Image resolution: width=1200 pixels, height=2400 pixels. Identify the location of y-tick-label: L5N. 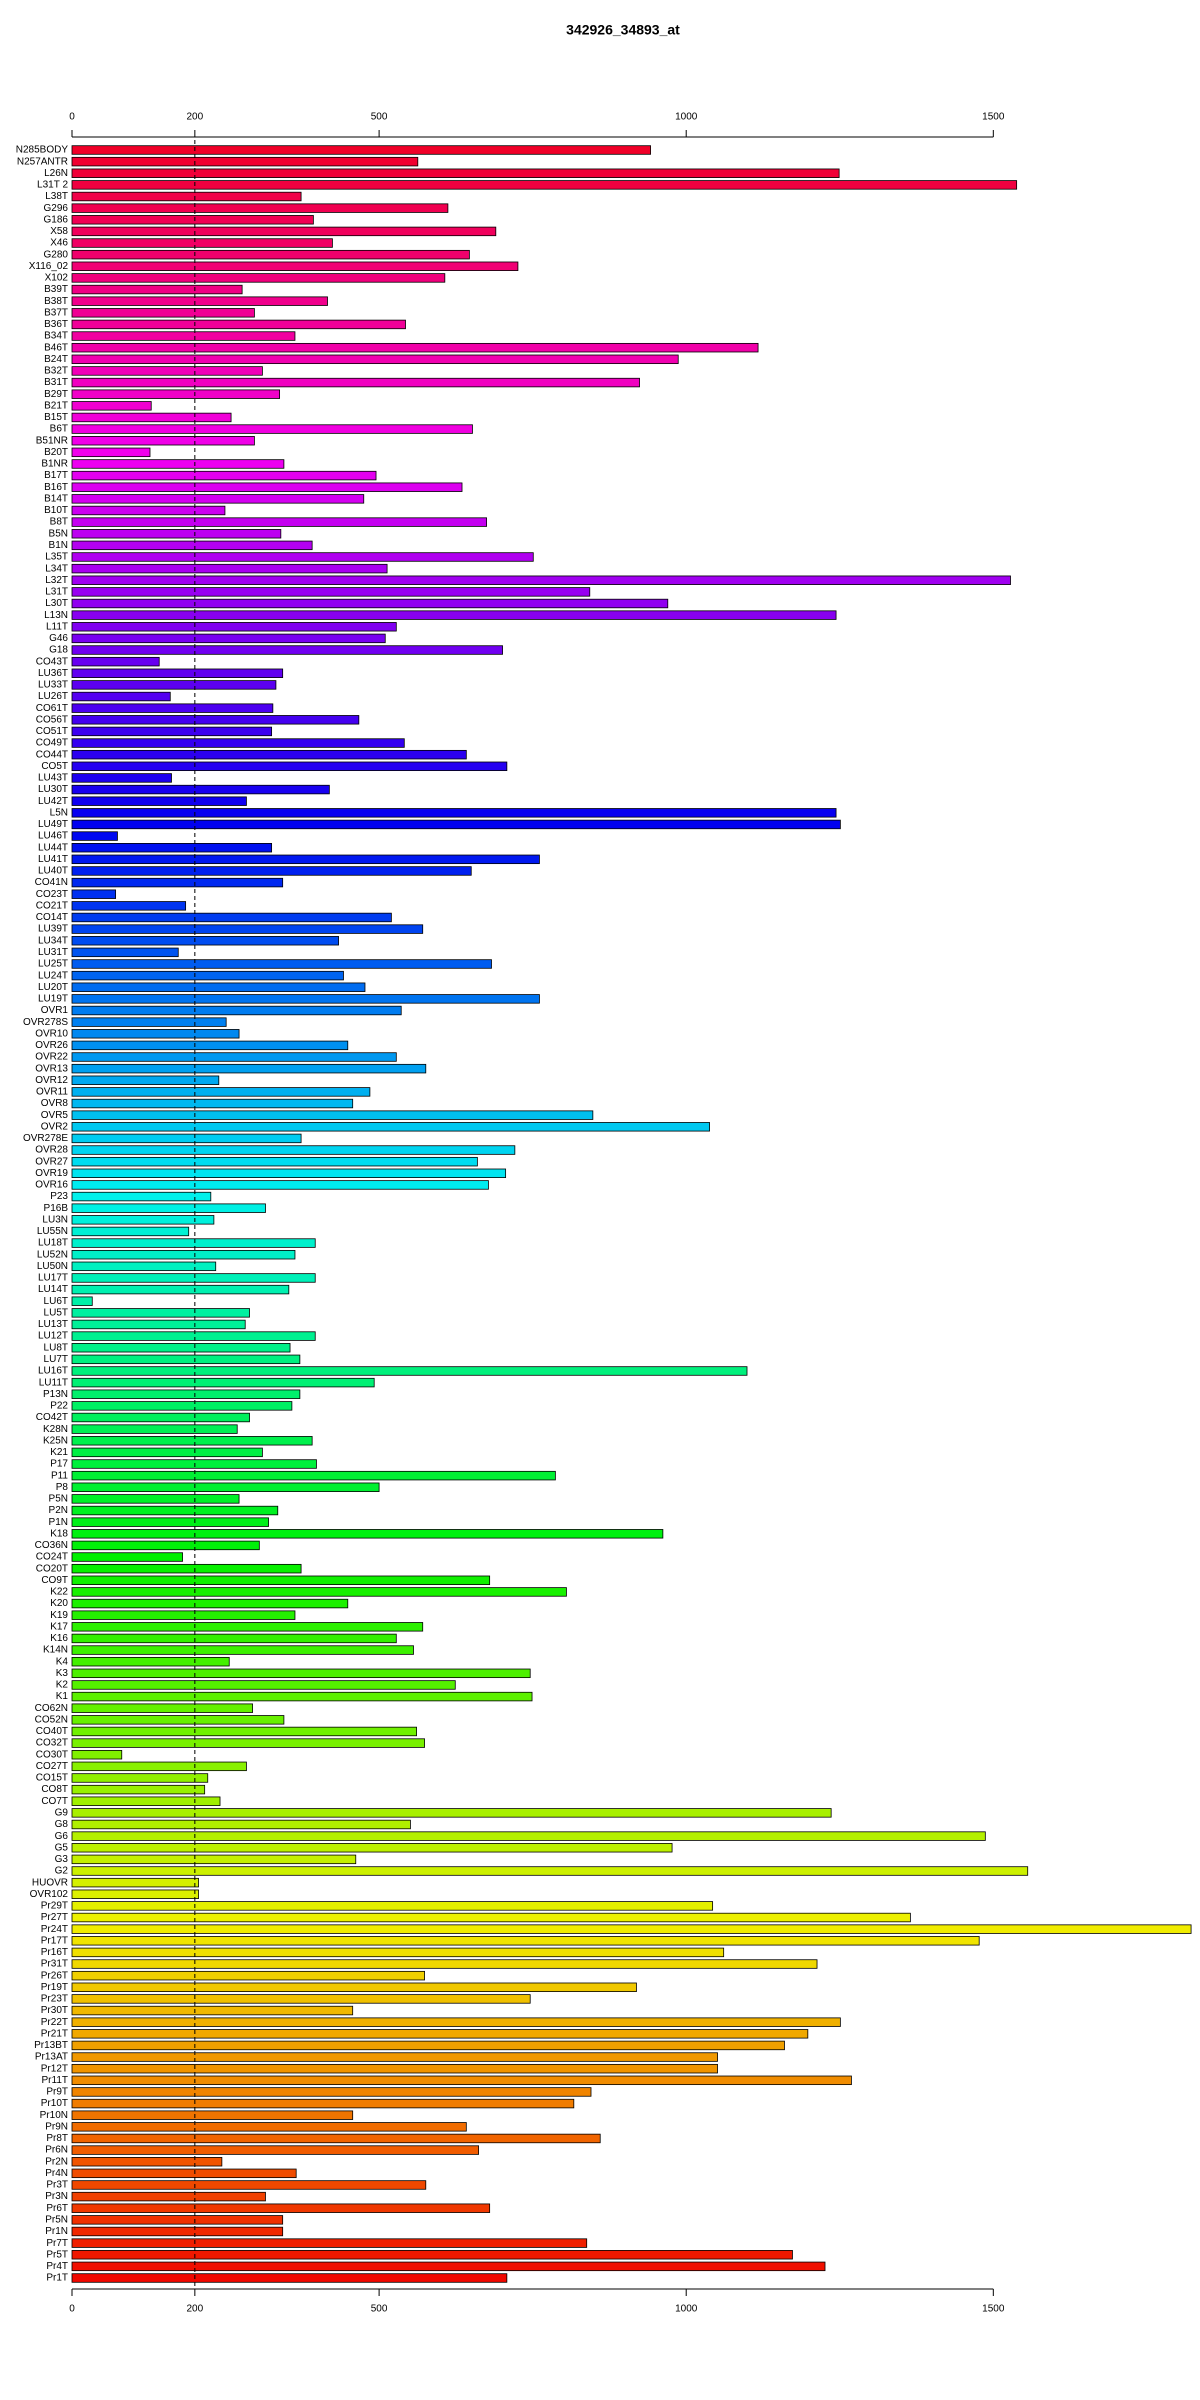
(59, 812).